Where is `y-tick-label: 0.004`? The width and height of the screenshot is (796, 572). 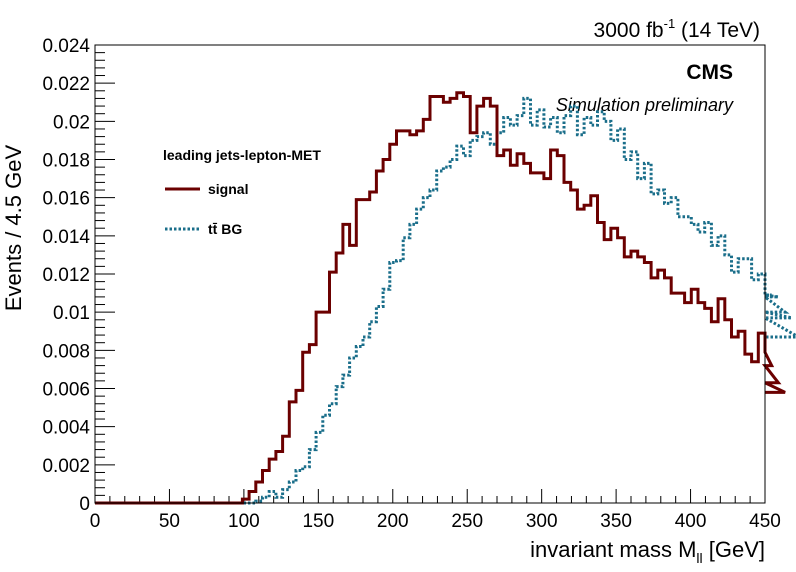 y-tick-label: 0.004 is located at coordinates (66, 428).